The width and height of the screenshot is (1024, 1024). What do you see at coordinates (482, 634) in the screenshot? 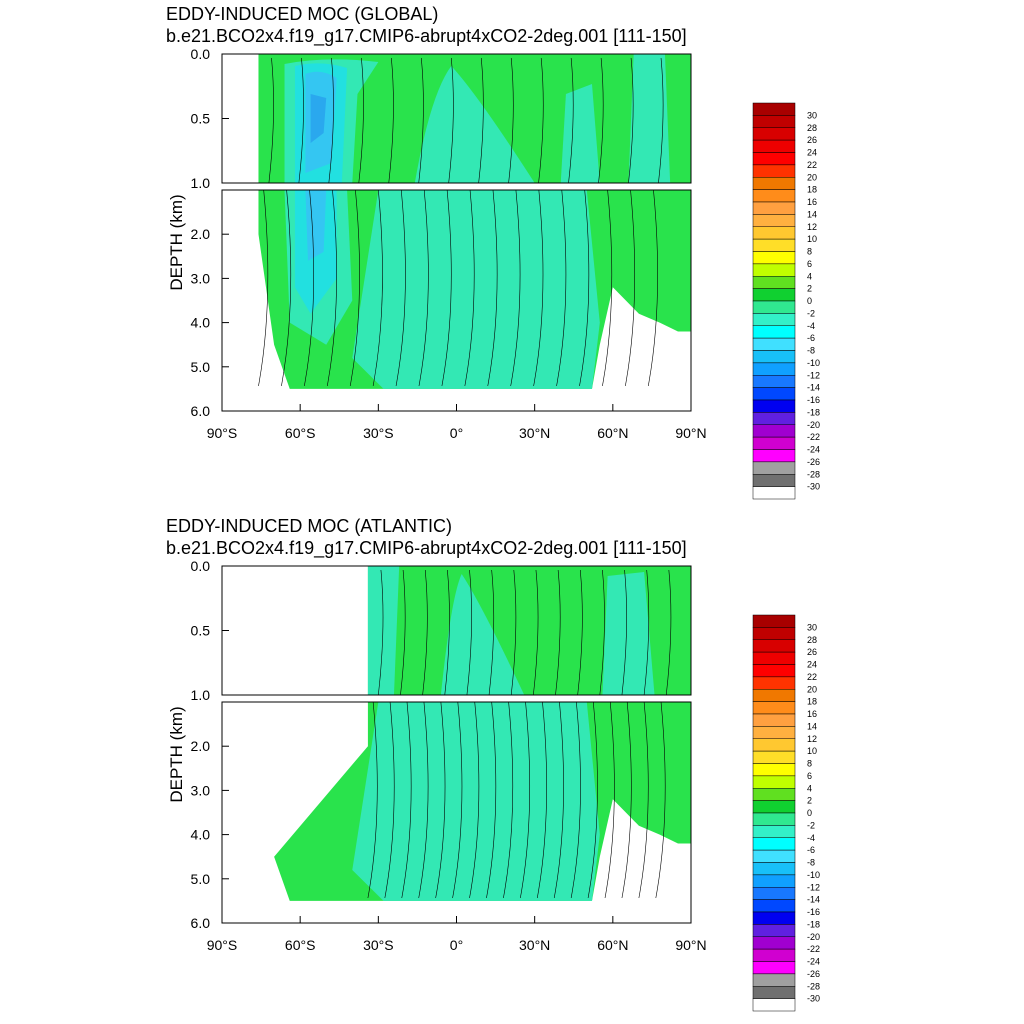
I see `tropical-cell` at bounding box center [482, 634].